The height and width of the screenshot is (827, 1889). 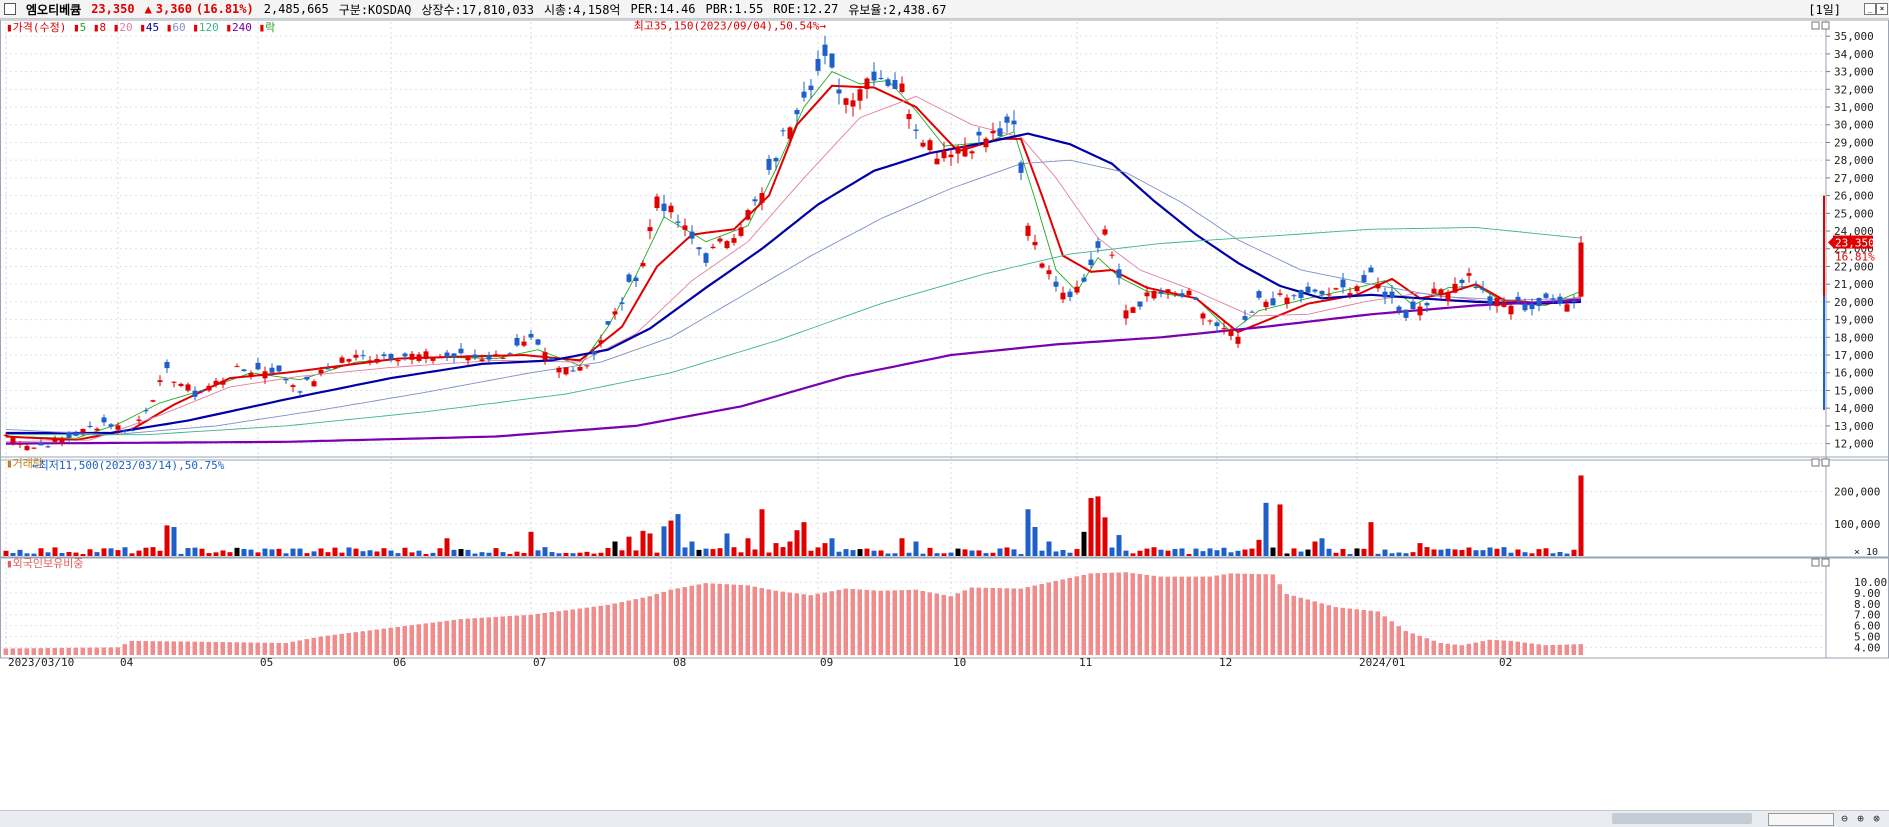 I want to click on period-selector: [1일], so click(x=1824, y=10).